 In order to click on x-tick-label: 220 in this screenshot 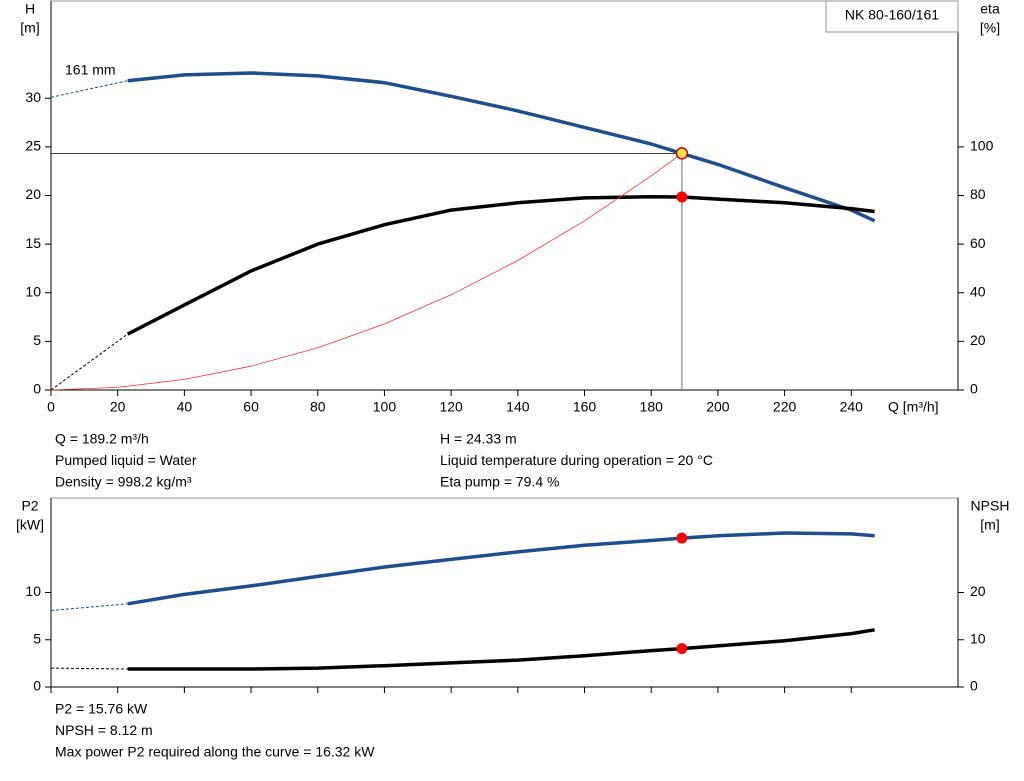, I will do `click(785, 407)`.